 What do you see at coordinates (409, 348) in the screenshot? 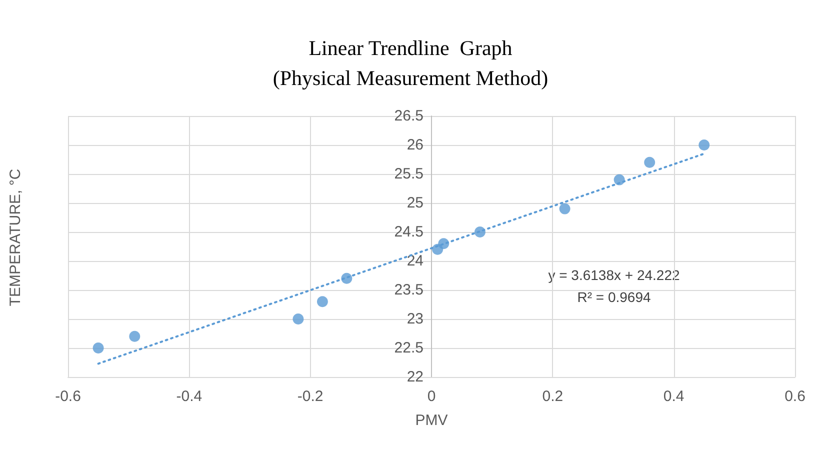
I see `y-tick-label: 22.5` at bounding box center [409, 348].